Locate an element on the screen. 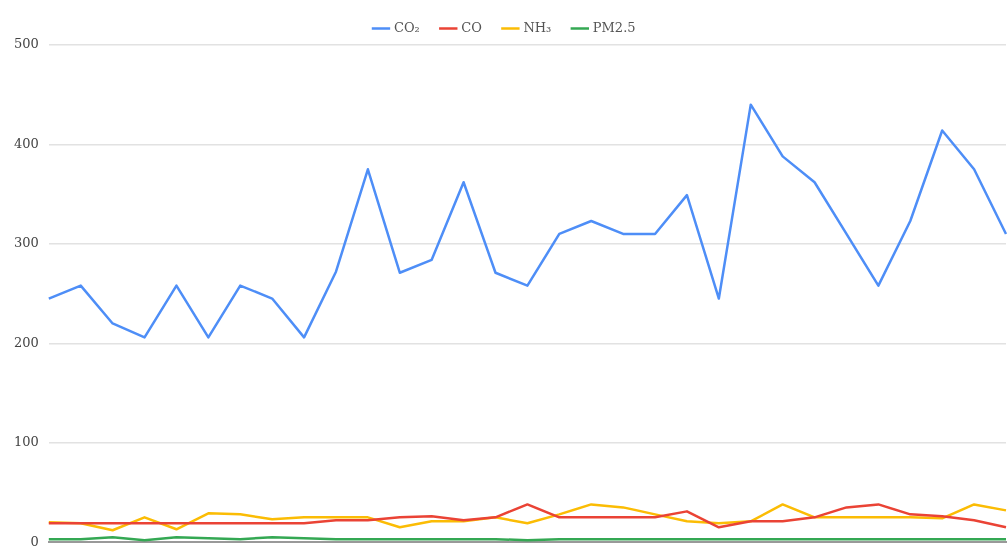 The width and height of the screenshot is (1008, 560). legend-label: CO is located at coordinates (471, 27).